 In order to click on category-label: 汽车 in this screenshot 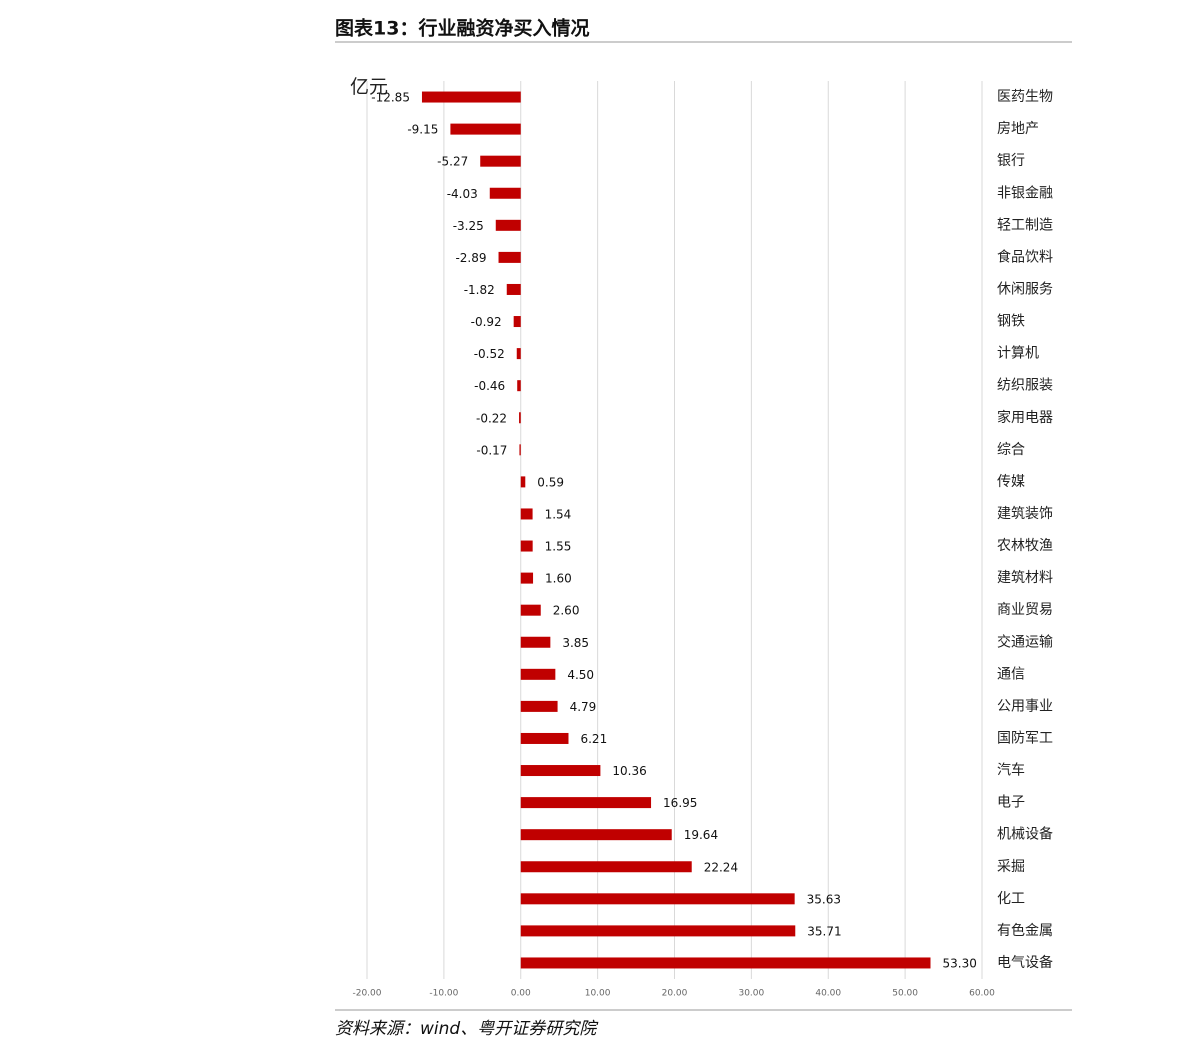, I will do `click(1011, 770)`.